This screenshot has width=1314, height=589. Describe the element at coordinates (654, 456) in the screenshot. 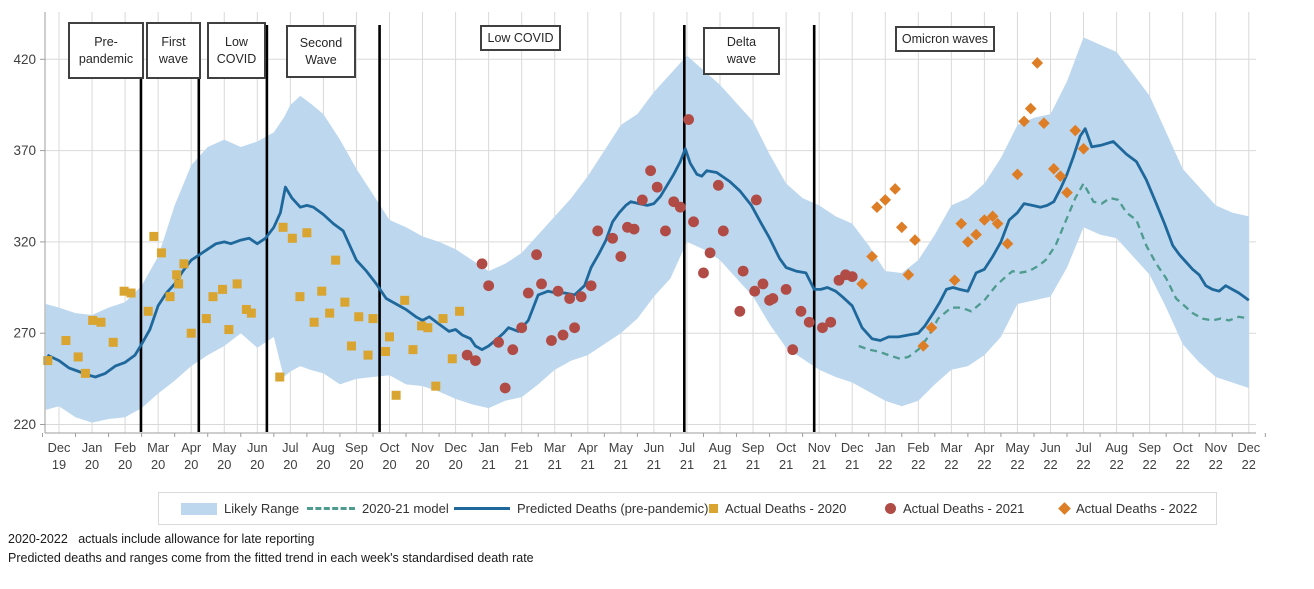

I see `x-axis-label: Jun 21` at that location.